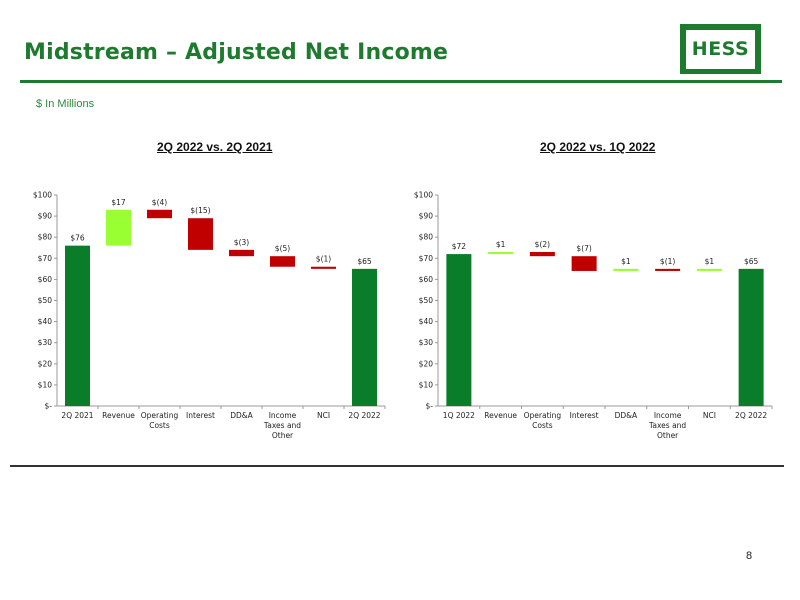 Image resolution: width=800 pixels, height=600 pixels. What do you see at coordinates (426, 300) in the screenshot?
I see `right-y-tick-label: $50` at bounding box center [426, 300].